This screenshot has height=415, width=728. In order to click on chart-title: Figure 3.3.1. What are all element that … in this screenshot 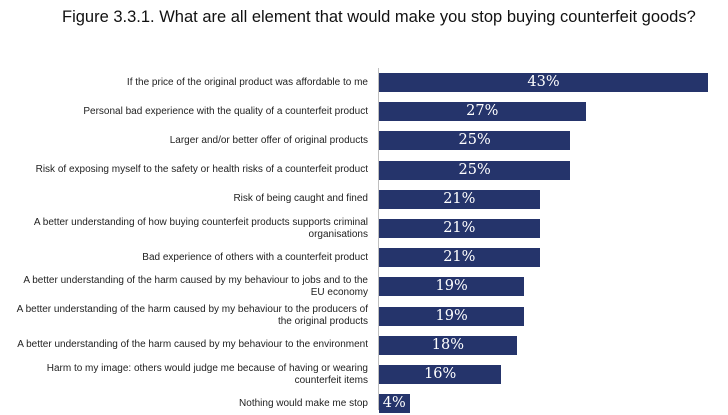, I will do `click(379, 17)`.